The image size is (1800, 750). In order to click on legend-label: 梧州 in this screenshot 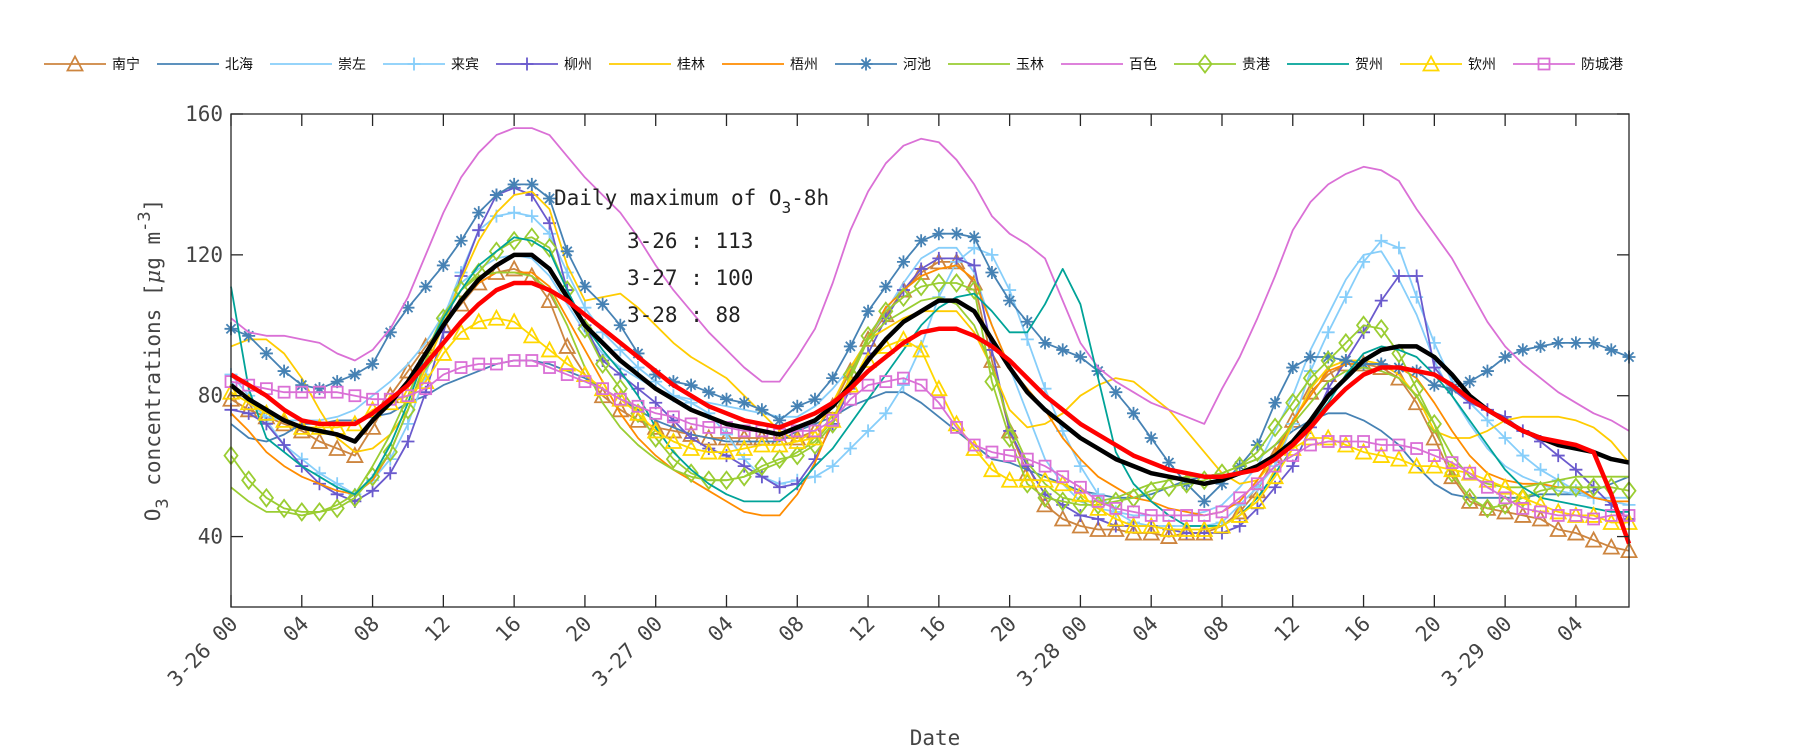, I will do `click(804, 65)`.